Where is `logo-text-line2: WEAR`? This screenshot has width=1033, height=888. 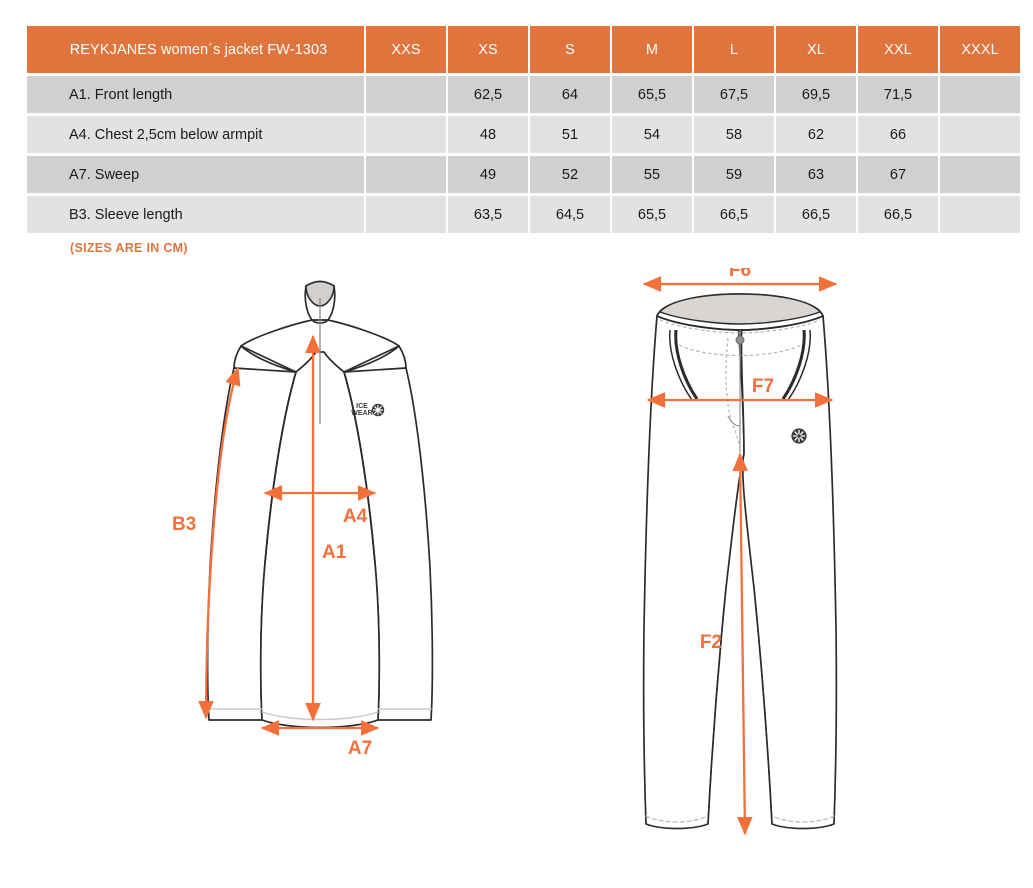 logo-text-line2: WEAR is located at coordinates (361, 413).